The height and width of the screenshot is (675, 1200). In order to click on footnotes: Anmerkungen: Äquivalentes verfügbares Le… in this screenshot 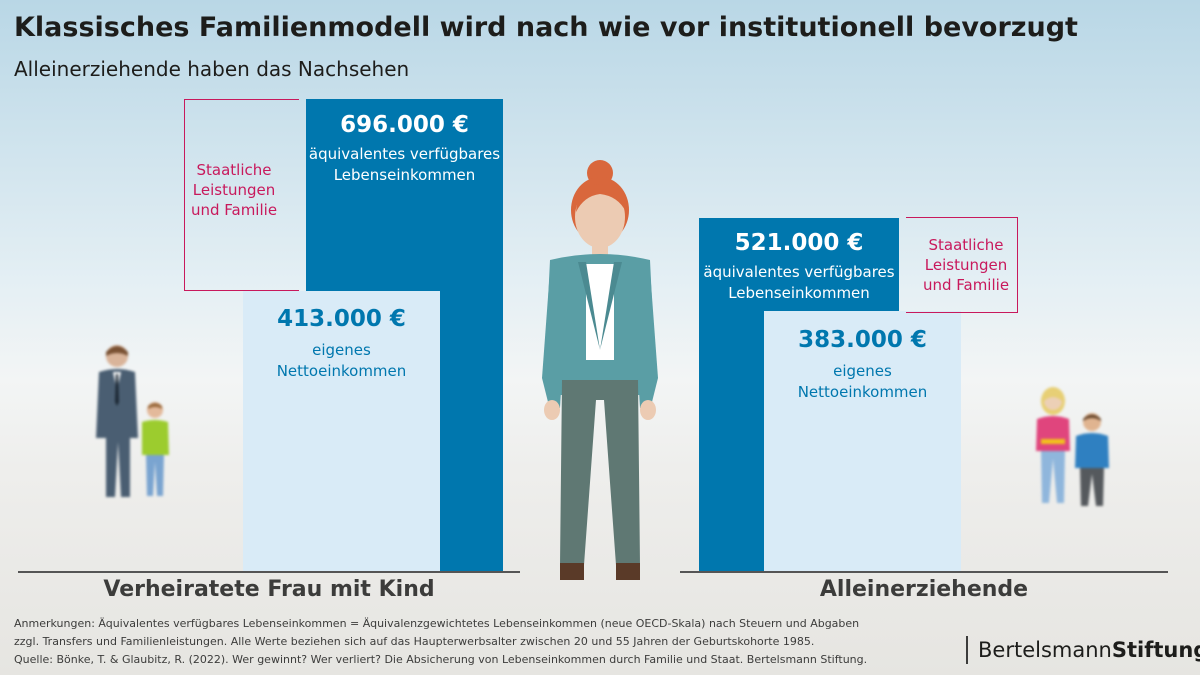, I will do `click(440, 642)`.